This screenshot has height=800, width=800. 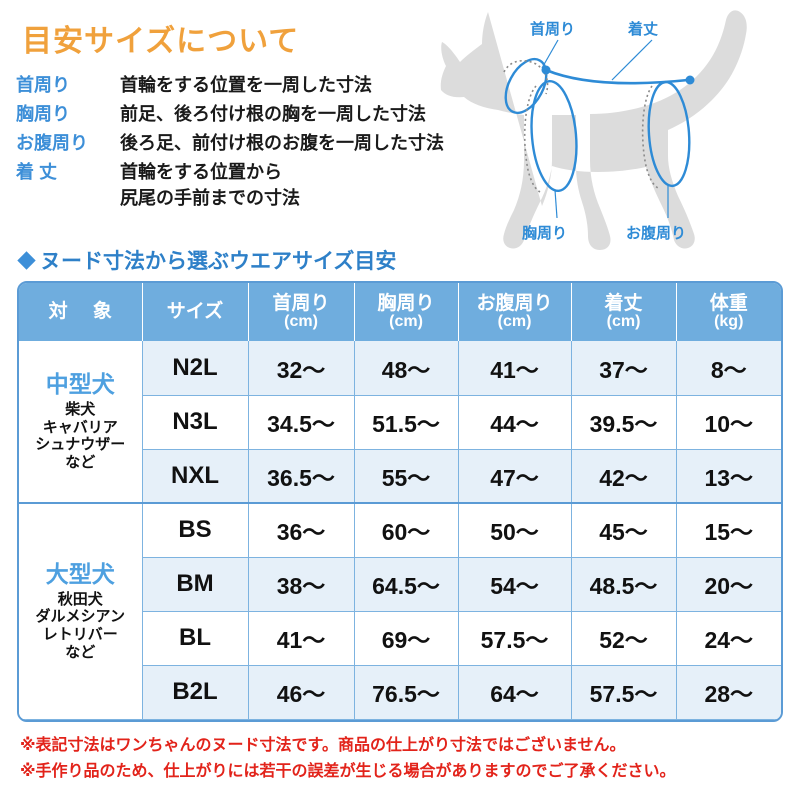 What do you see at coordinates (80, 445) in the screenshot?
I see `category-breed-3: シュナウザー` at bounding box center [80, 445].